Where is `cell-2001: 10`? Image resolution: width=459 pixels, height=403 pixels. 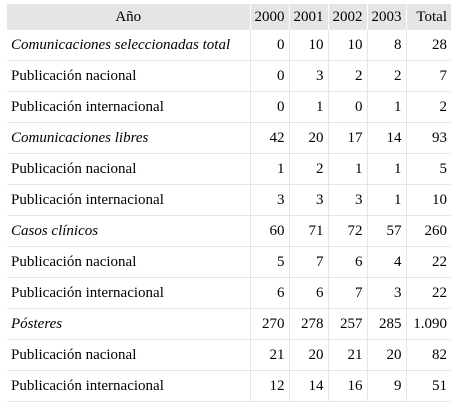 cell-2001: 10 is located at coordinates (309, 45).